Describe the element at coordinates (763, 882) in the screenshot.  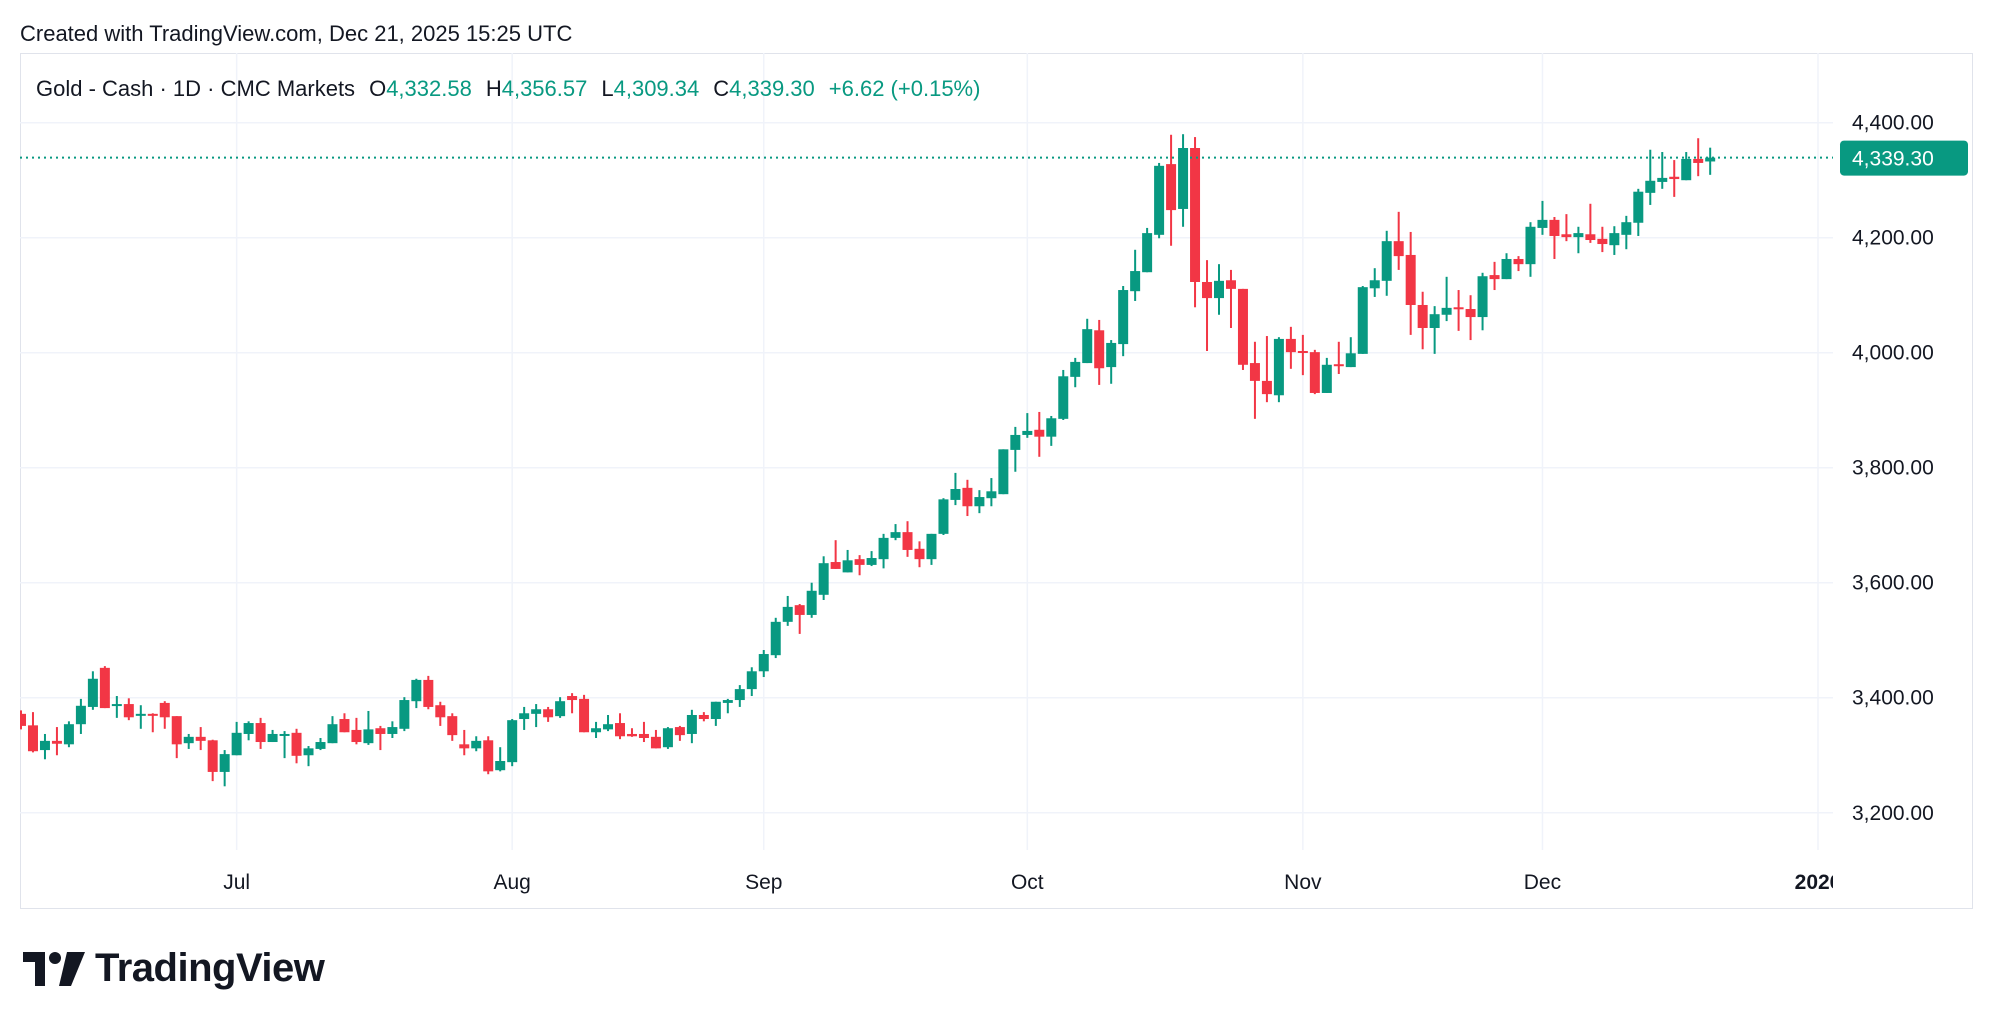
I see `time-tick-label: Sep` at that location.